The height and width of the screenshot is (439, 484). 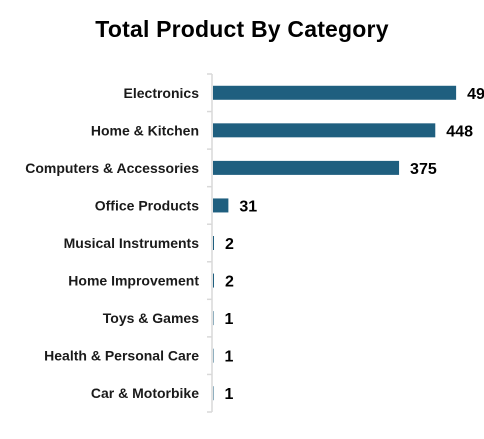 I want to click on category-label: Office Products, so click(x=147, y=205).